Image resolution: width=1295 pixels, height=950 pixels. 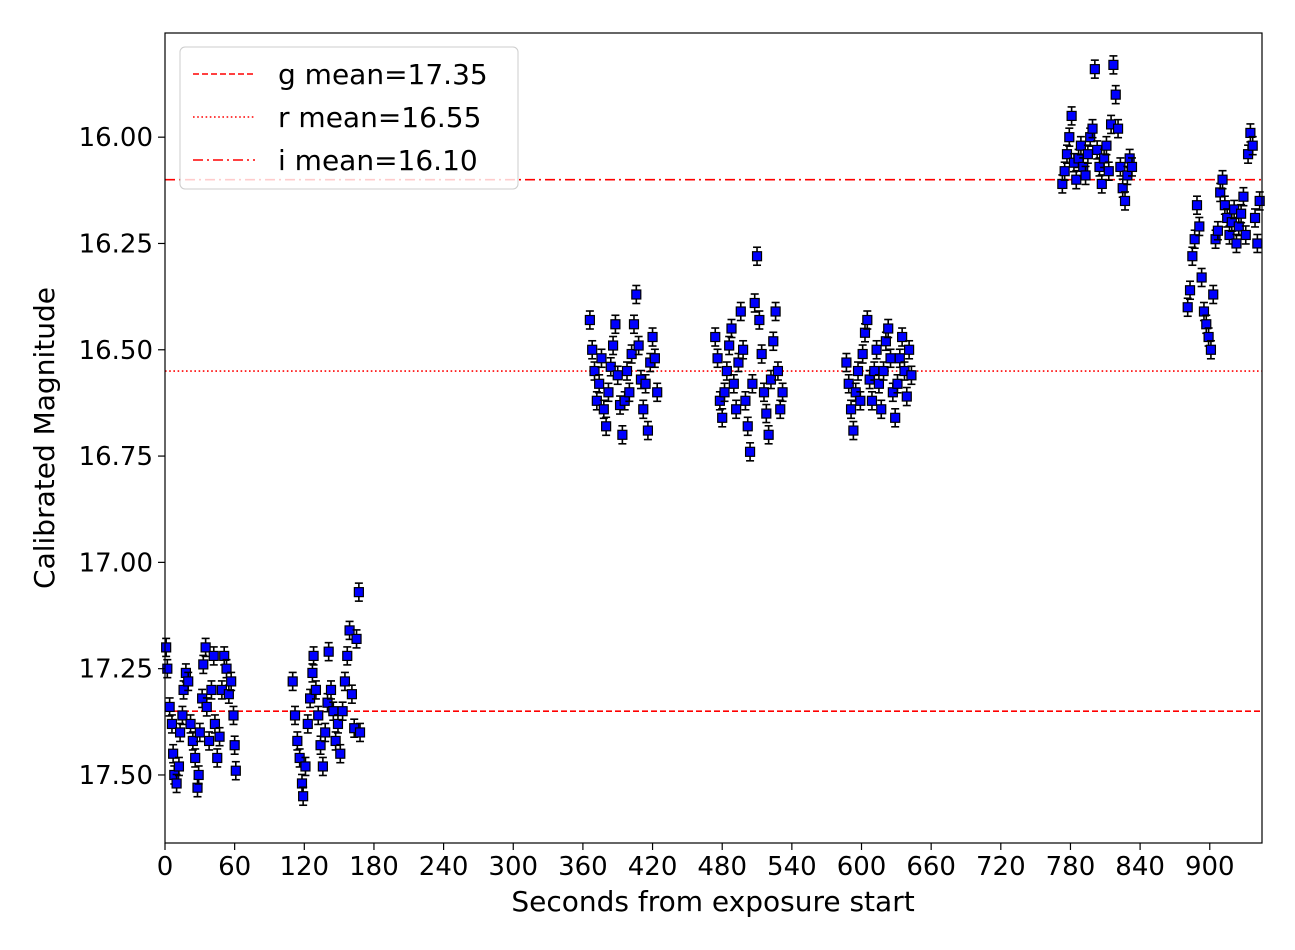 What do you see at coordinates (234, 867) in the screenshot?
I see `x-tick-label: 60` at bounding box center [234, 867].